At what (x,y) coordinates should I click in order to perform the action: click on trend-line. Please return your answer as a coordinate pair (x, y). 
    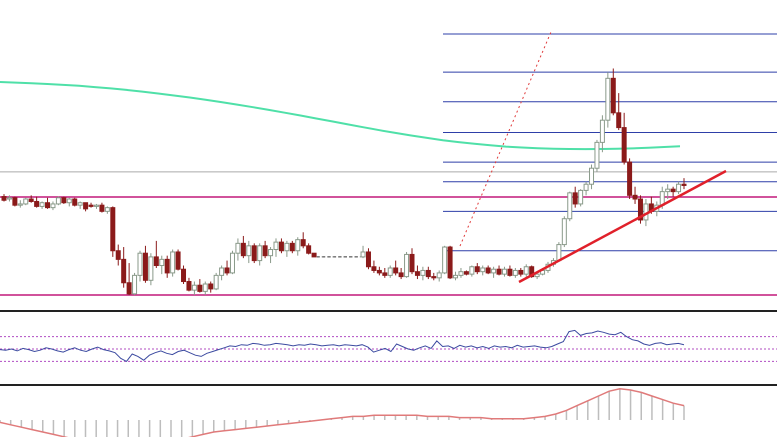
    Looking at the image, I should click on (622, 226).